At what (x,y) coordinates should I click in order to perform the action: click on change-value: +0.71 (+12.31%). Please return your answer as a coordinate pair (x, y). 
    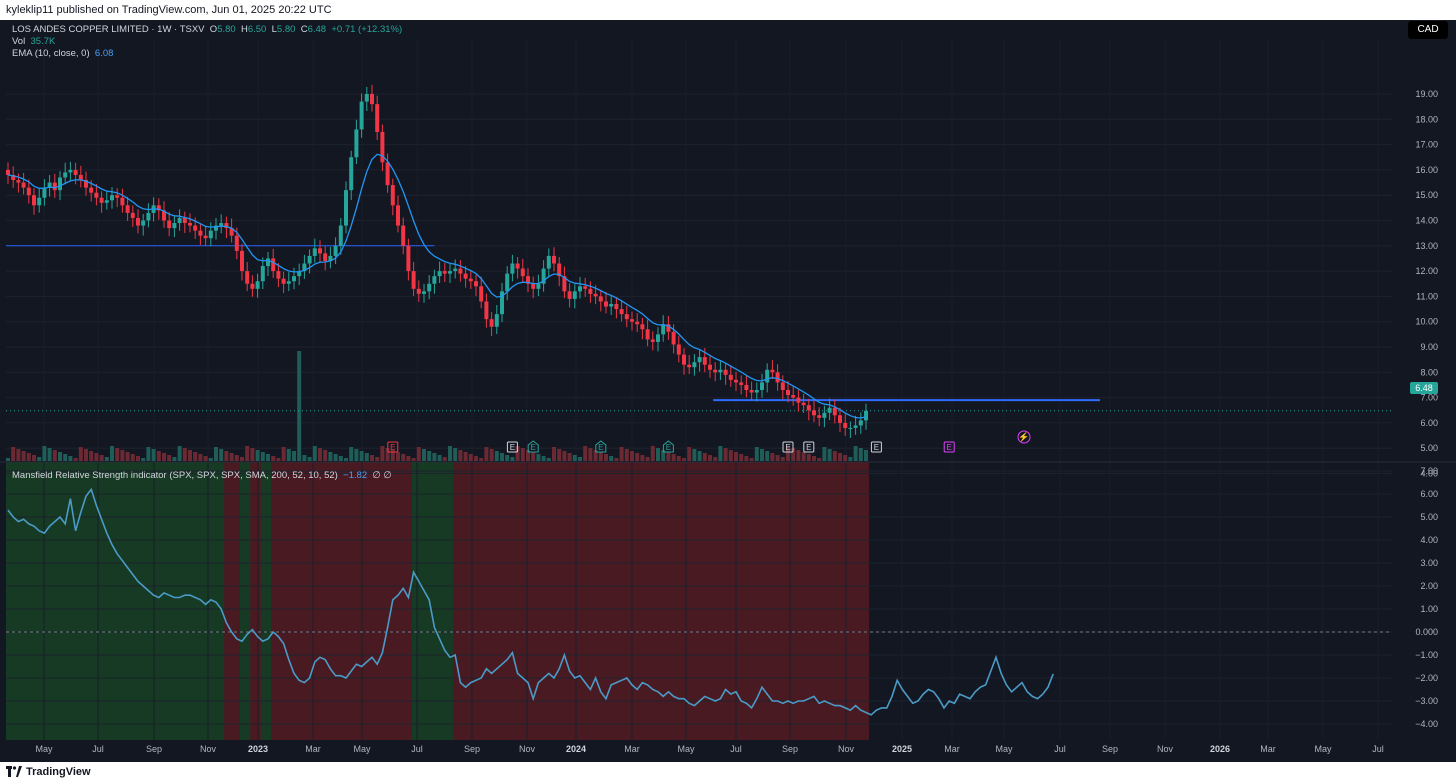
    Looking at the image, I should click on (367, 29).